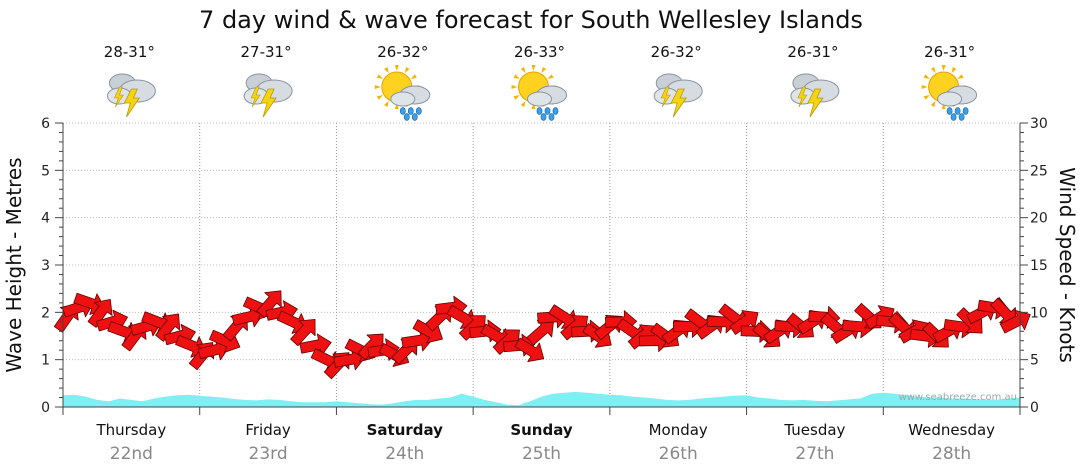 The height and width of the screenshot is (475, 1080). Describe the element at coordinates (541, 454) in the screenshot. I see `day-date: 25th` at that location.